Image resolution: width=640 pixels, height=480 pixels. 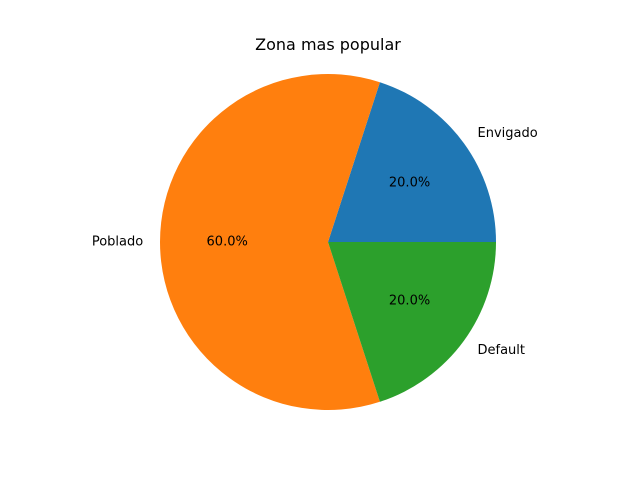 I want to click on slice-label-default: Default, so click(x=502, y=350).